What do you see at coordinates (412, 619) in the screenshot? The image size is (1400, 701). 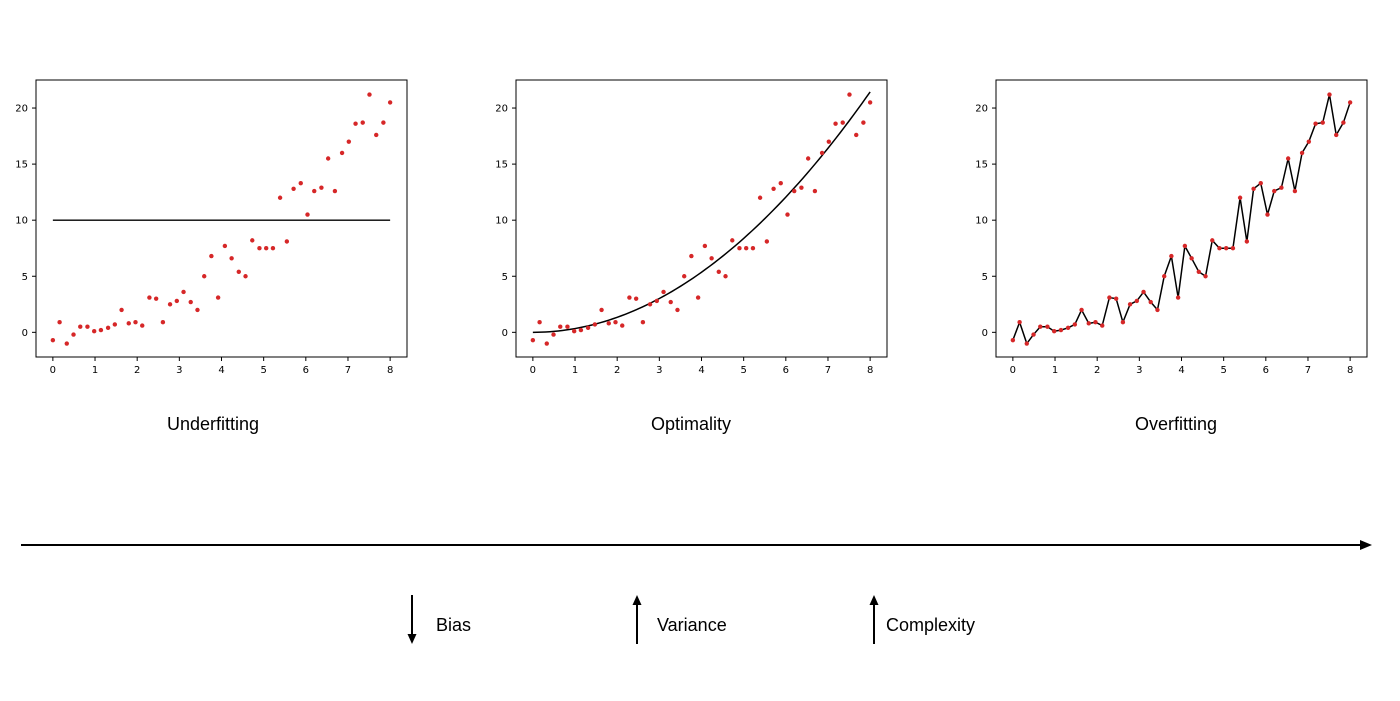 I see `arrow-down-icon` at bounding box center [412, 619].